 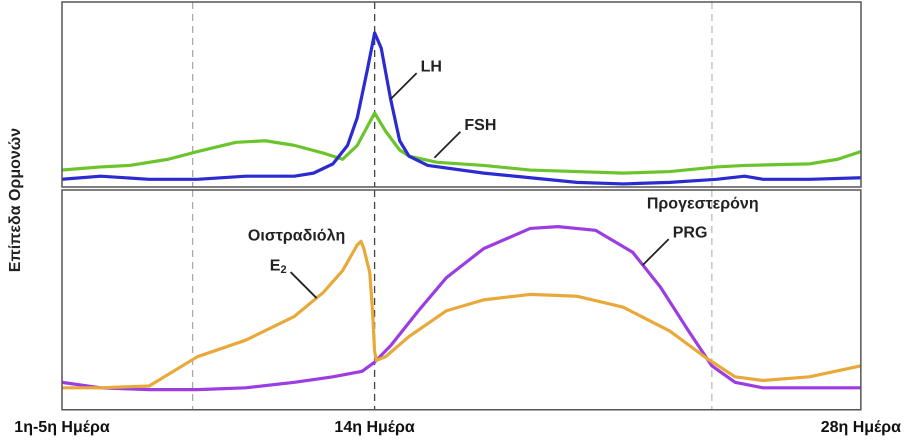 What do you see at coordinates (702, 203) in the screenshot?
I see `text: Προγεστερόνη` at bounding box center [702, 203].